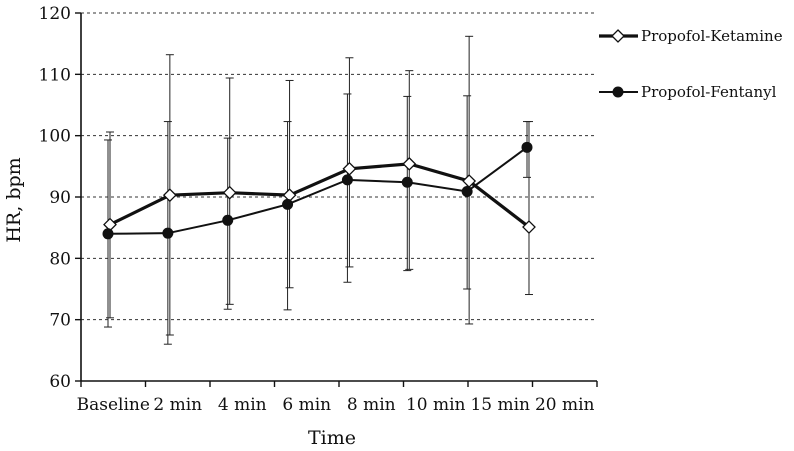  I want to click on x-tick-label: 15 min, so click(500, 405).